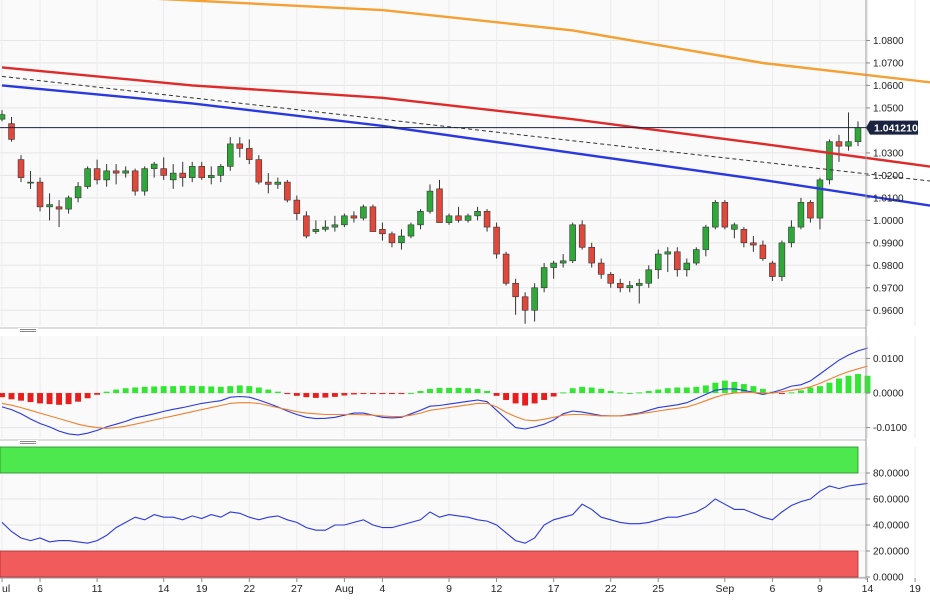 The image size is (930, 611). Describe the element at coordinates (888, 108) in the screenshot. I see `price-axis-label: 1.0500` at that location.